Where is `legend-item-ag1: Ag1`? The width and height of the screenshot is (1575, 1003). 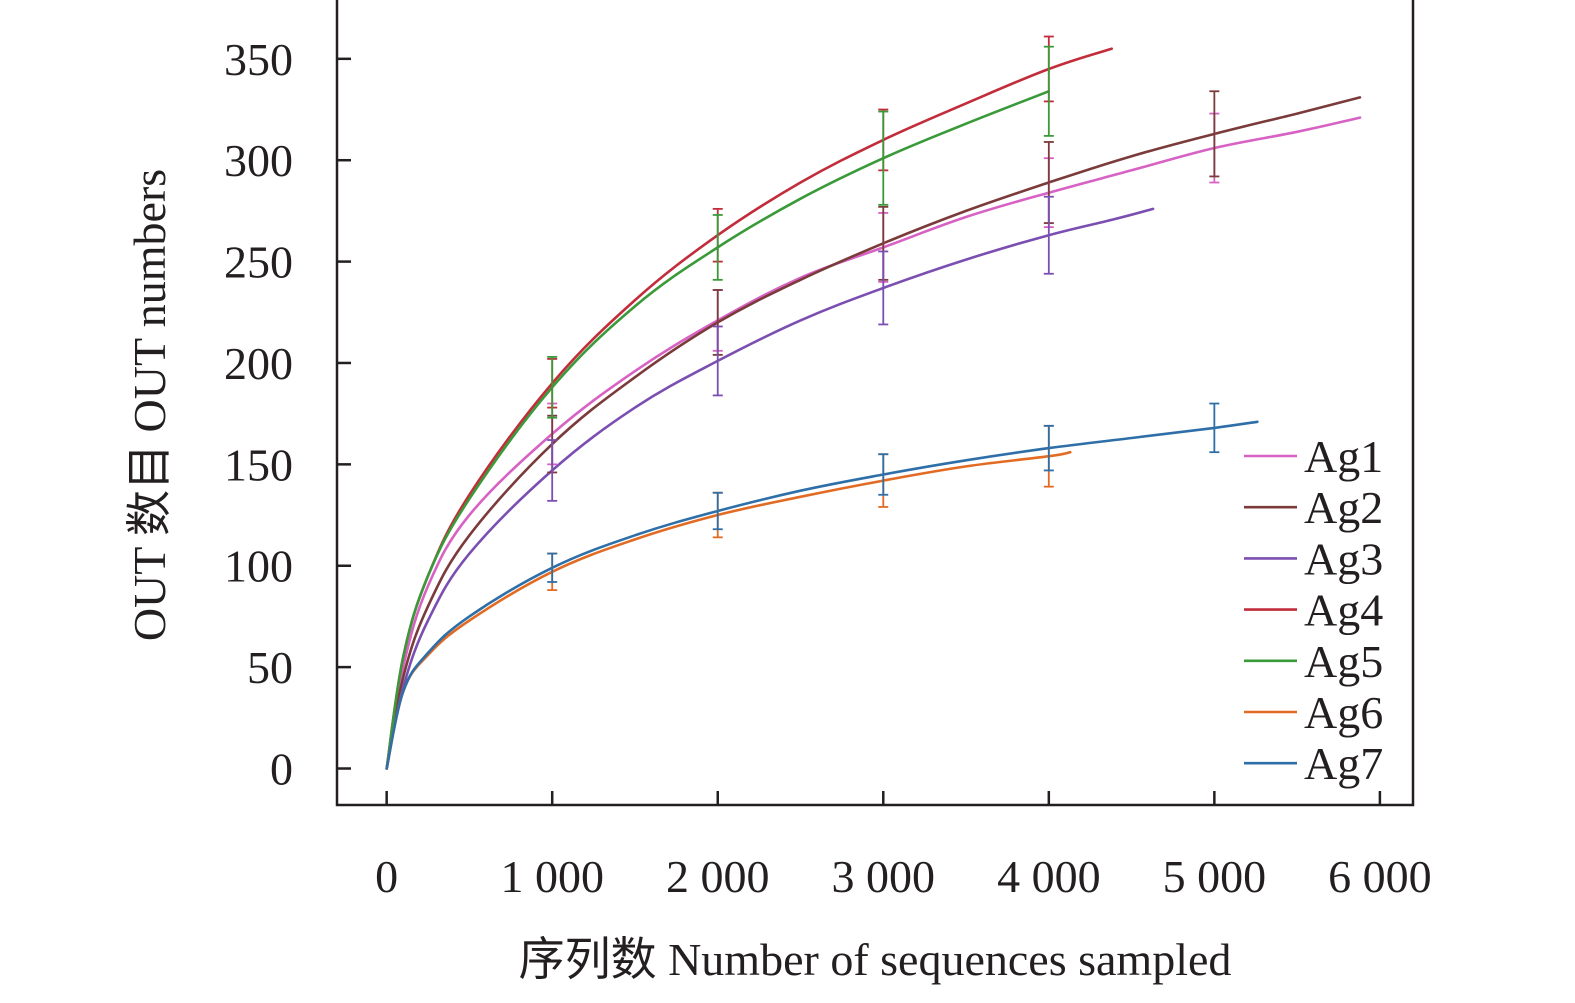
legend-item-ag1: Ag1 is located at coordinates (1313, 456).